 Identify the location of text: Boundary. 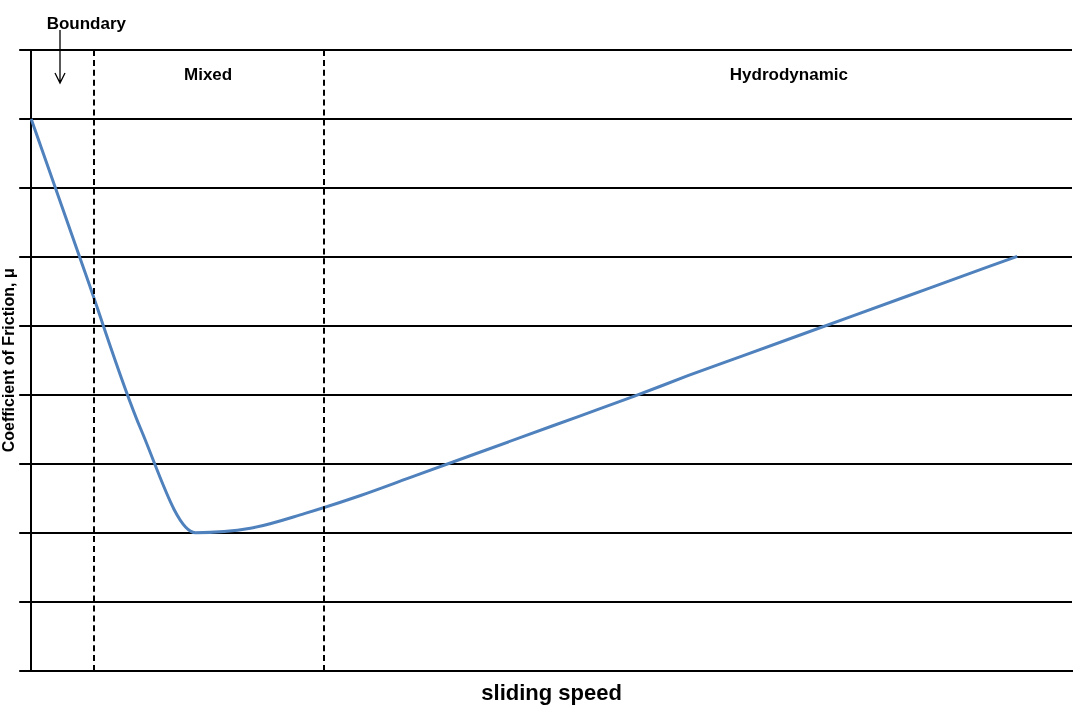
(86, 24).